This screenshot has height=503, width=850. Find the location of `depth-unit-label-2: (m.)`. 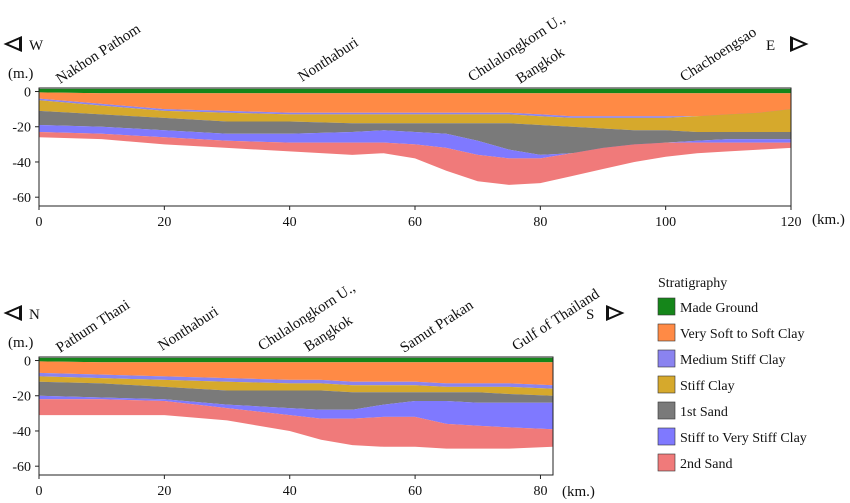

depth-unit-label-2: (m.) is located at coordinates (20, 343).